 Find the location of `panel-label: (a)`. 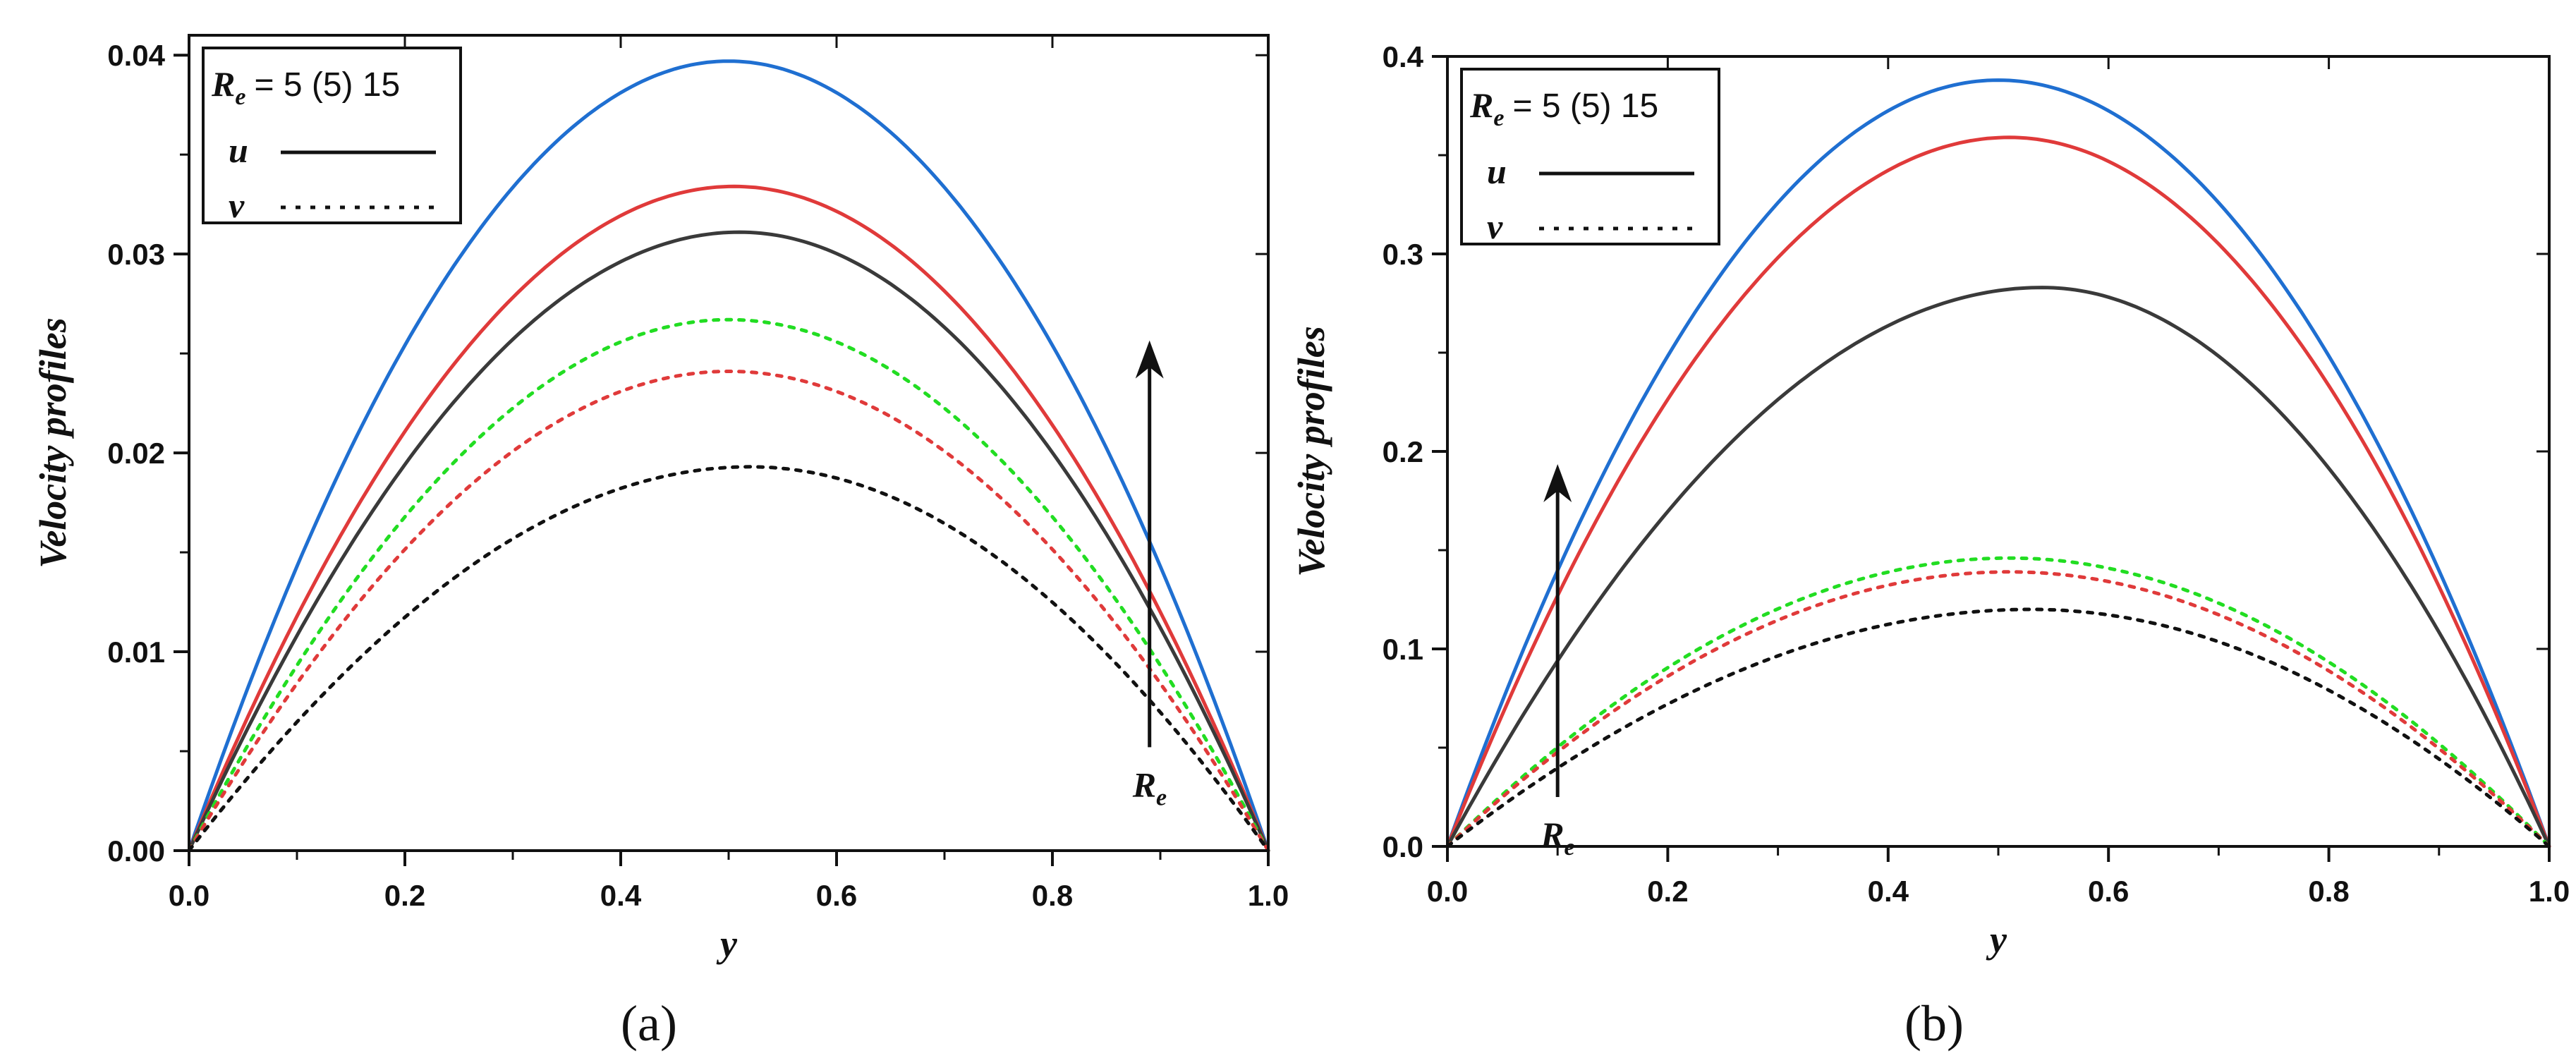

panel-label: (a) is located at coordinates (649, 1023).